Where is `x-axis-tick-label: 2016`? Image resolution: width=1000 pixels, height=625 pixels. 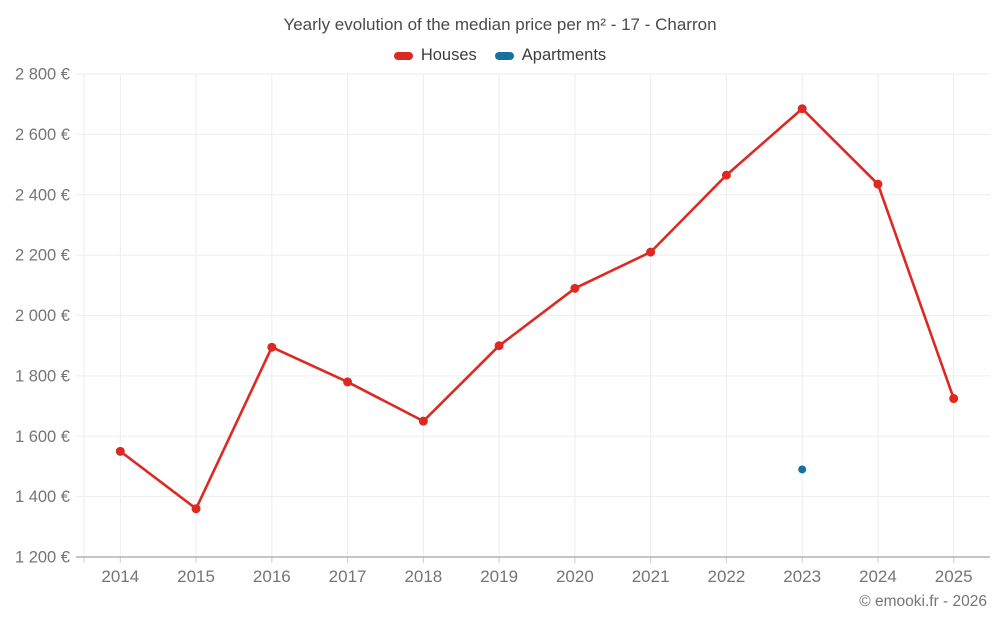
x-axis-tick-label: 2016 is located at coordinates (272, 576).